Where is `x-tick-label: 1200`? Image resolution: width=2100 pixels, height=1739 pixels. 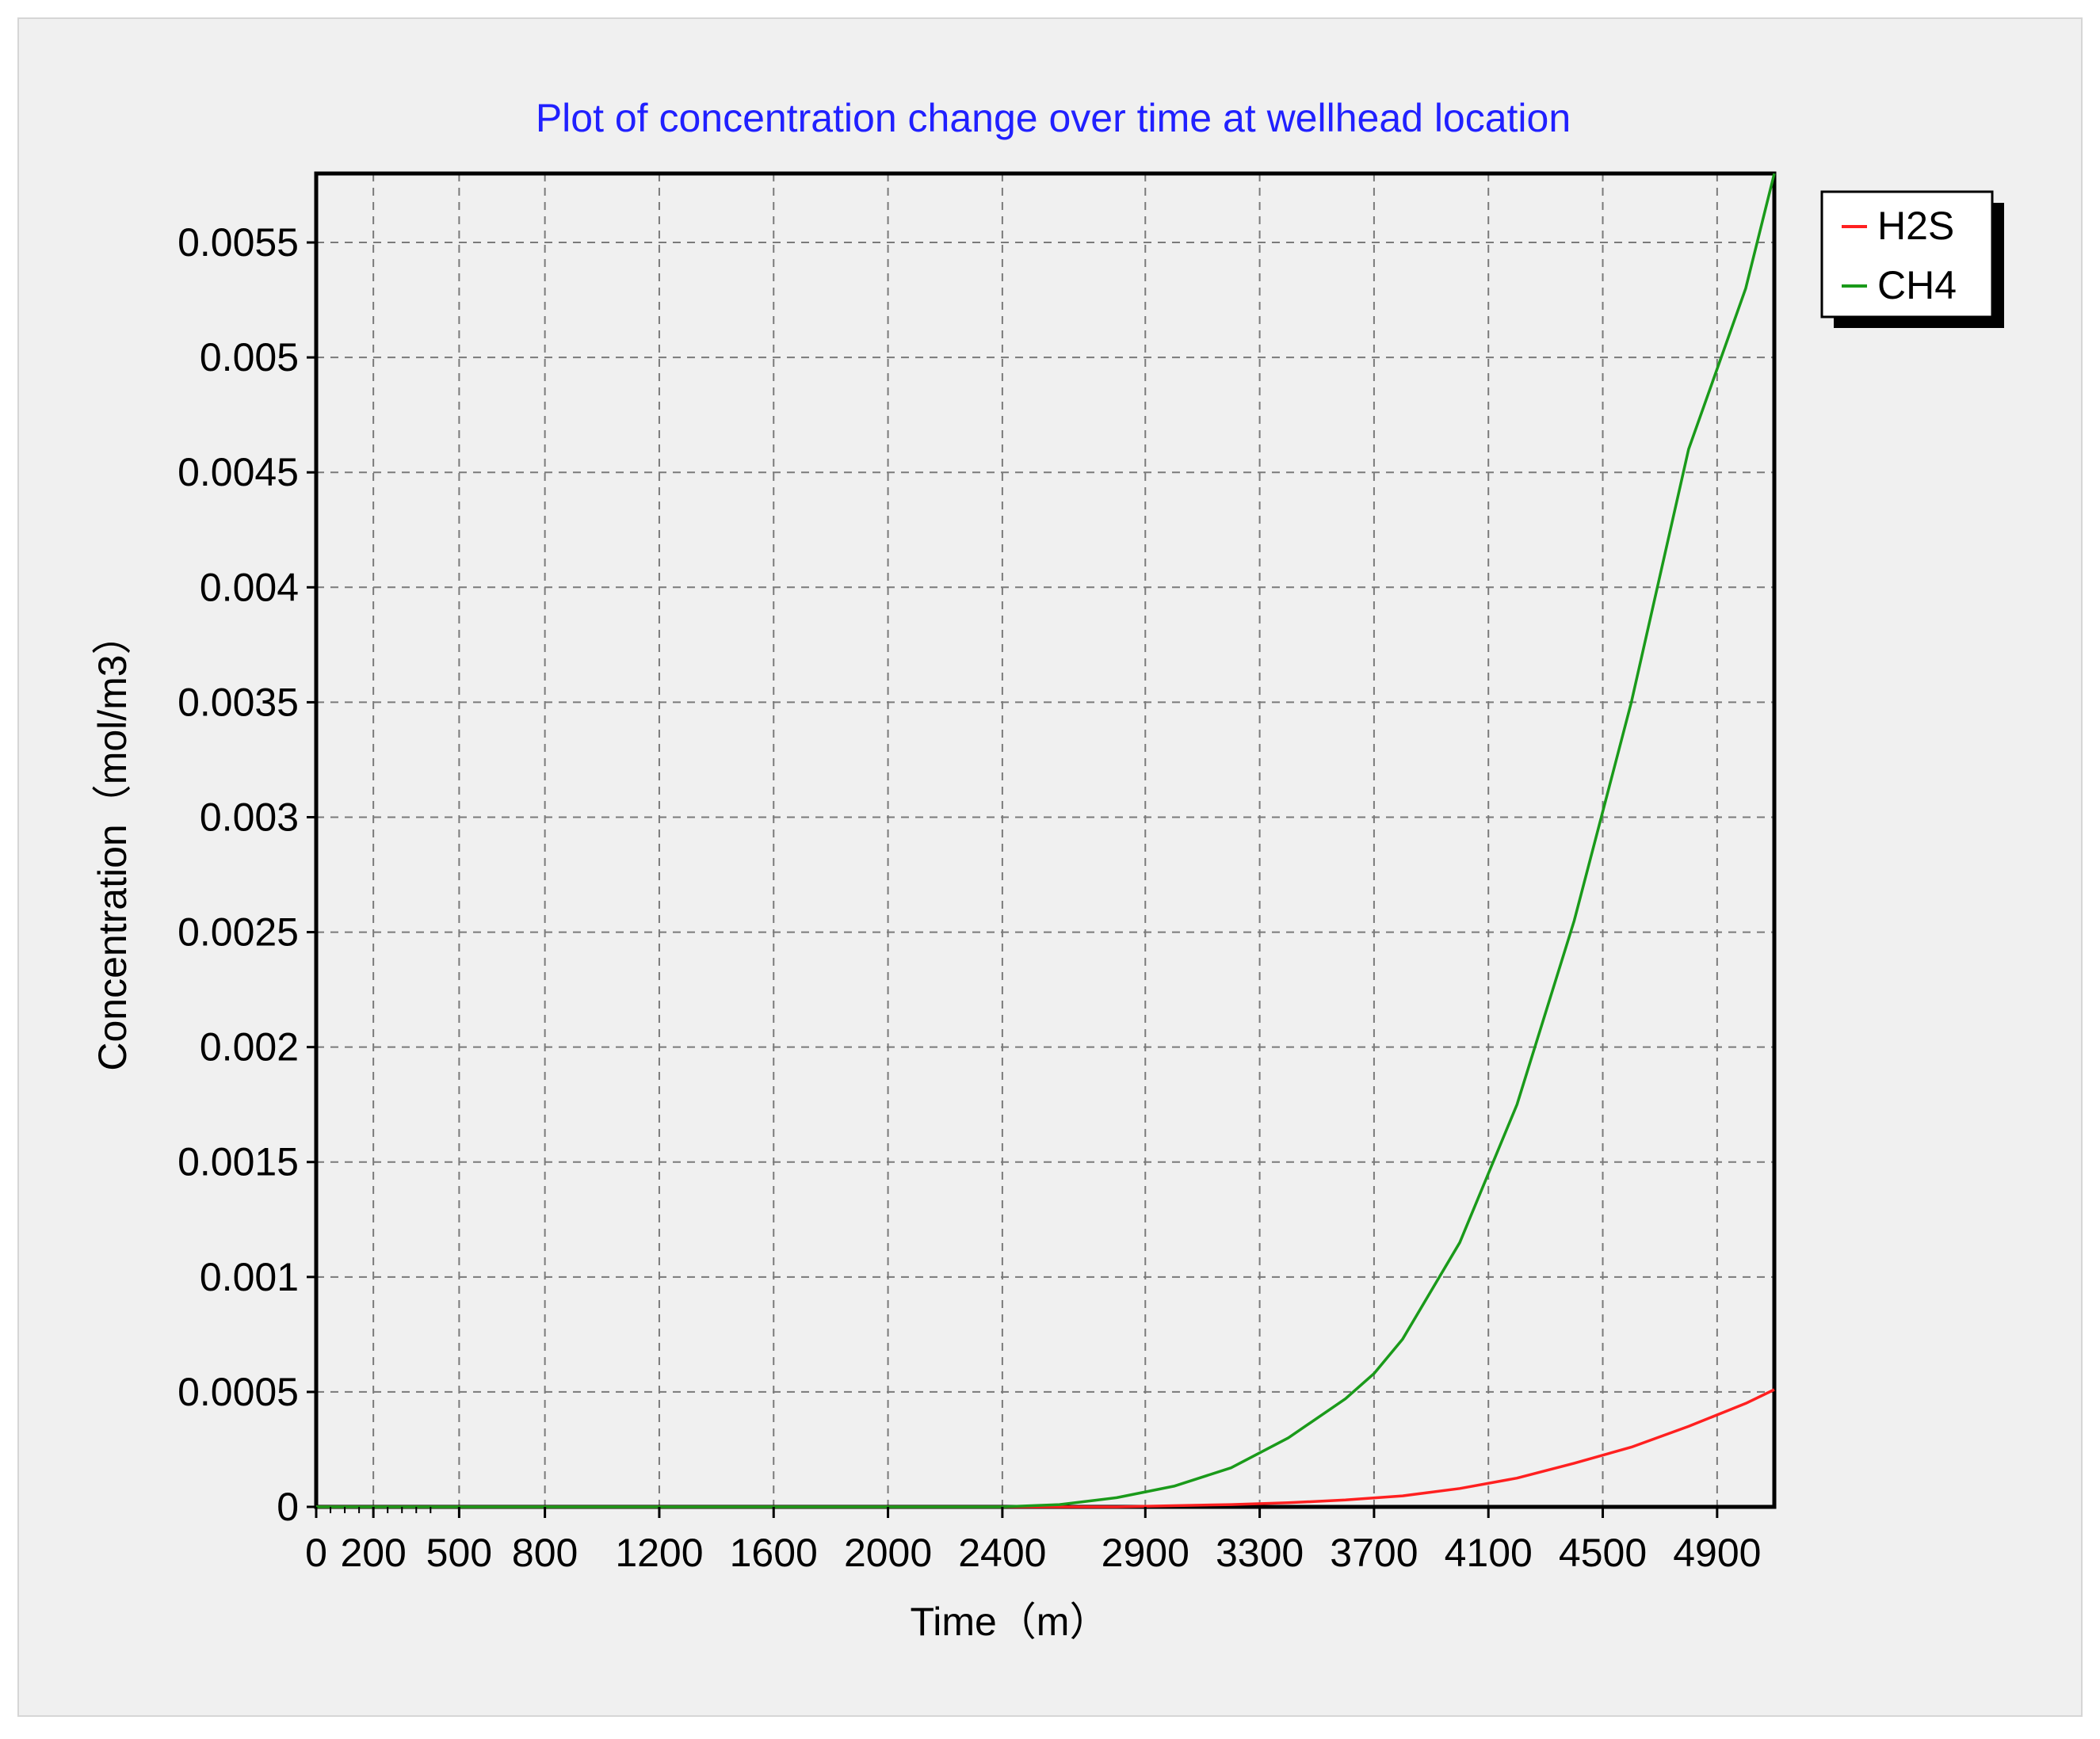
x-tick-label: 1200 is located at coordinates (659, 1553).